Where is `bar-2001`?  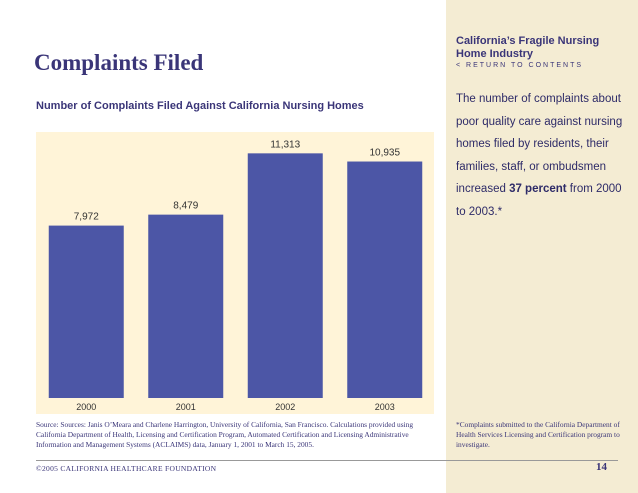
bar-2001 is located at coordinates (186, 306).